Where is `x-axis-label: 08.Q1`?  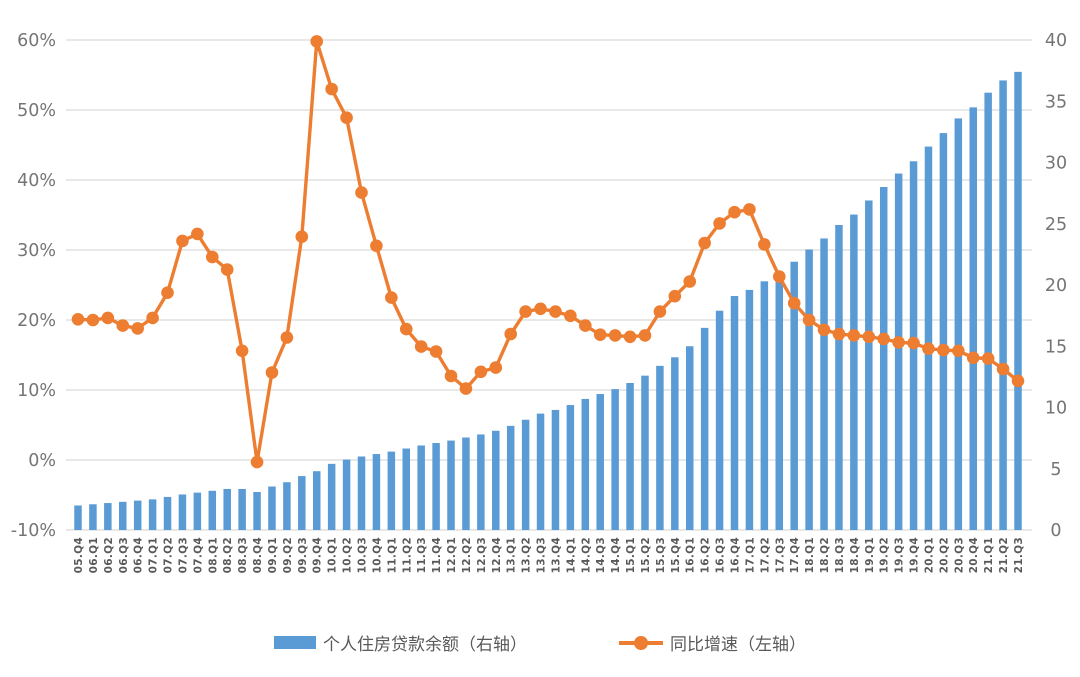 x-axis-label: 08.Q1 is located at coordinates (213, 555).